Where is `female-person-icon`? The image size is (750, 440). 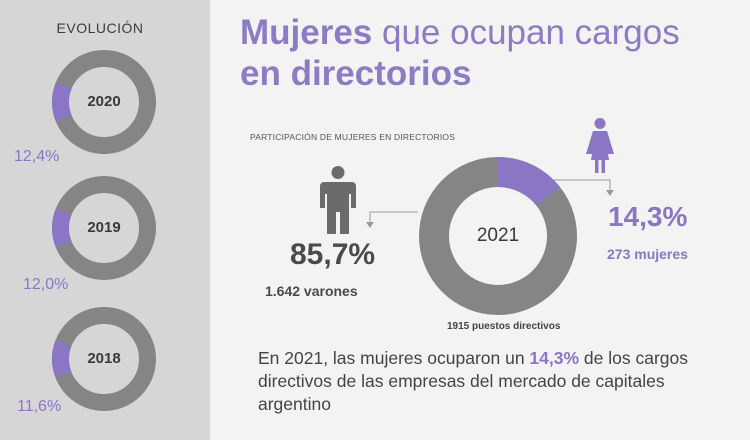
female-person-icon is located at coordinates (600, 145).